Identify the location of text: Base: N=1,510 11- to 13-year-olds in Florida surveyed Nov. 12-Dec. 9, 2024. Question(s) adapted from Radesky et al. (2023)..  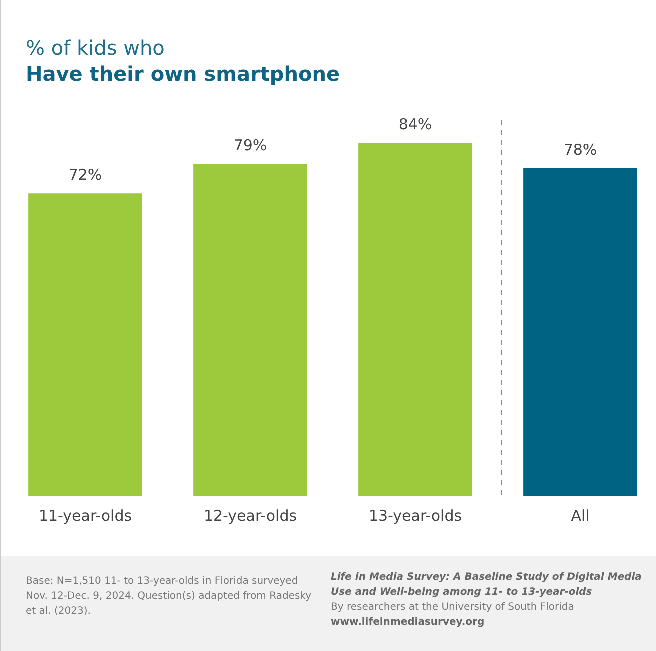
(169, 597).